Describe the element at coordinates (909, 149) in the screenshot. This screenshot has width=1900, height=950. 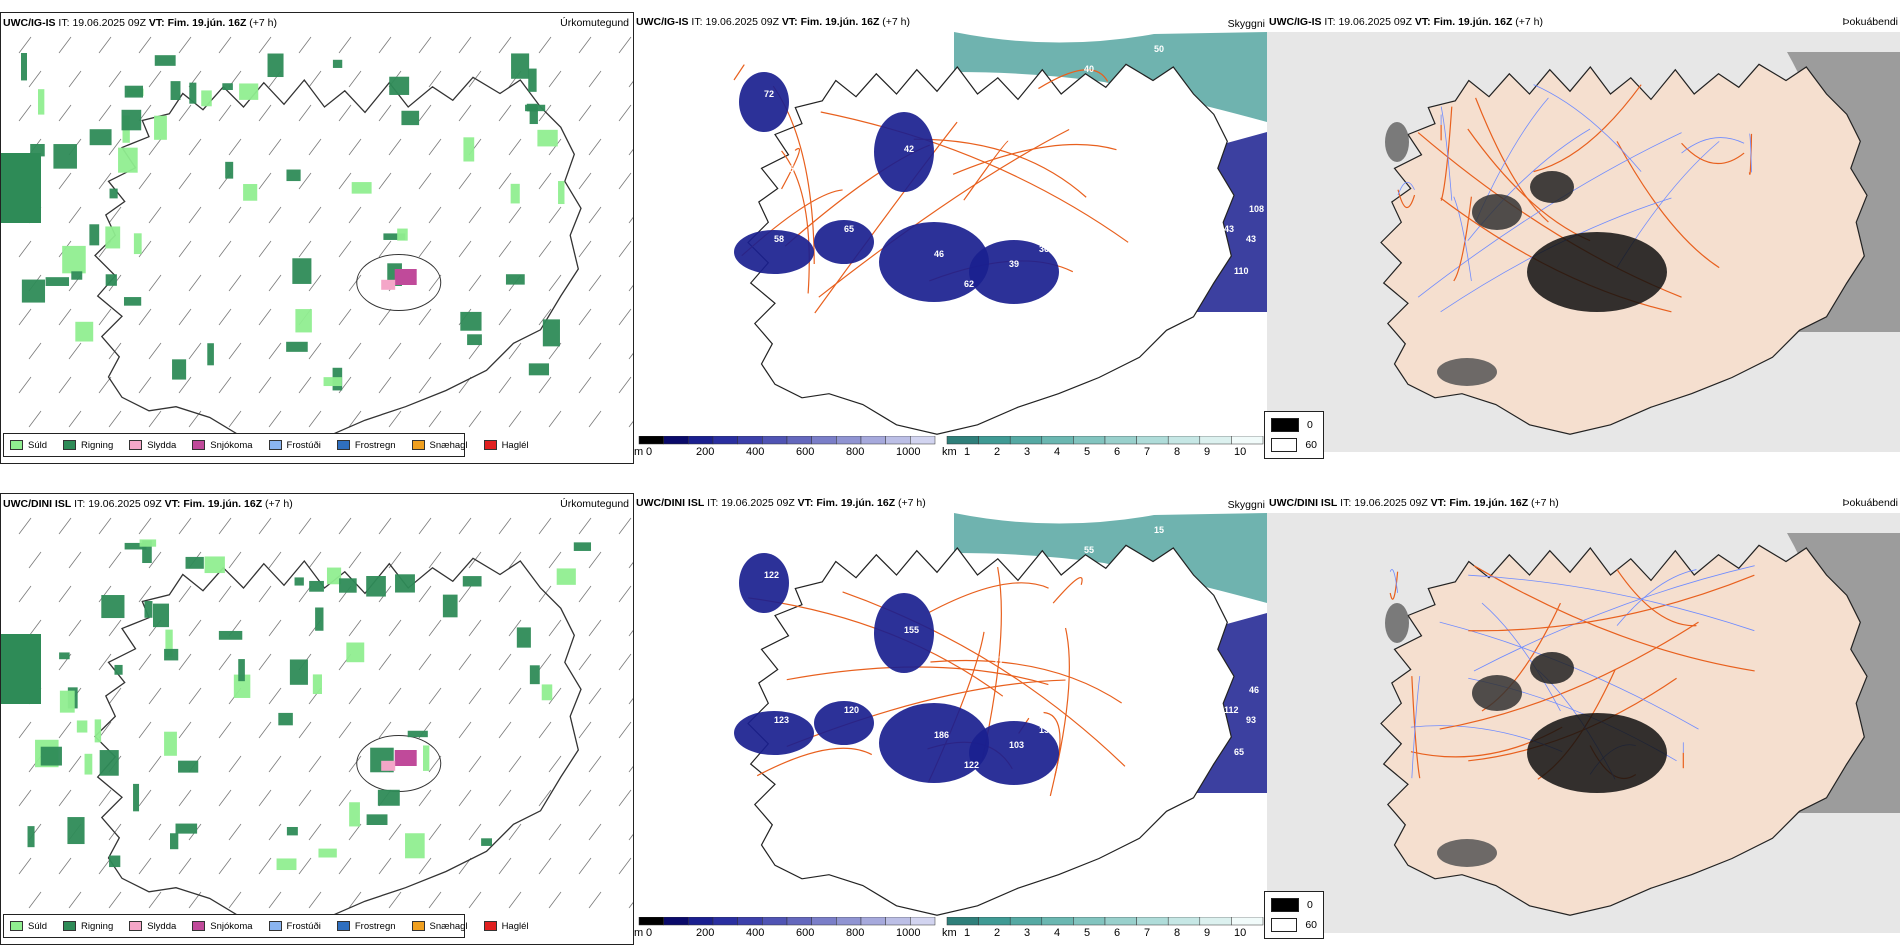
I see `cloud-base-label: 42` at that location.